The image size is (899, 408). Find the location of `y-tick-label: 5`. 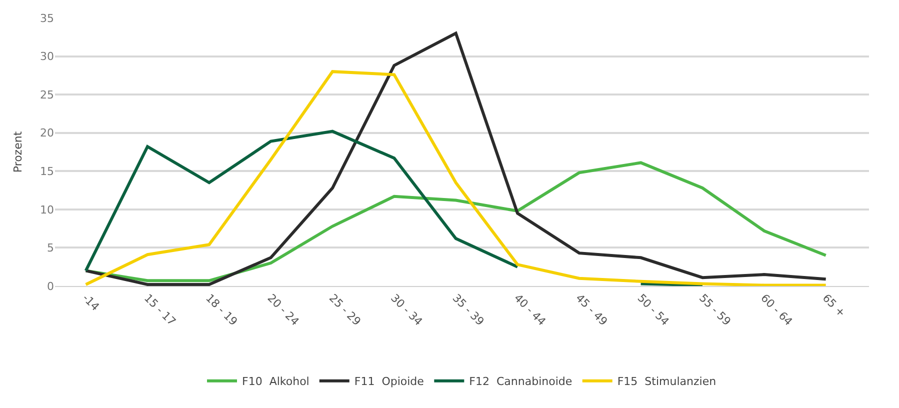

y-tick-label: 5 is located at coordinates (50, 248).